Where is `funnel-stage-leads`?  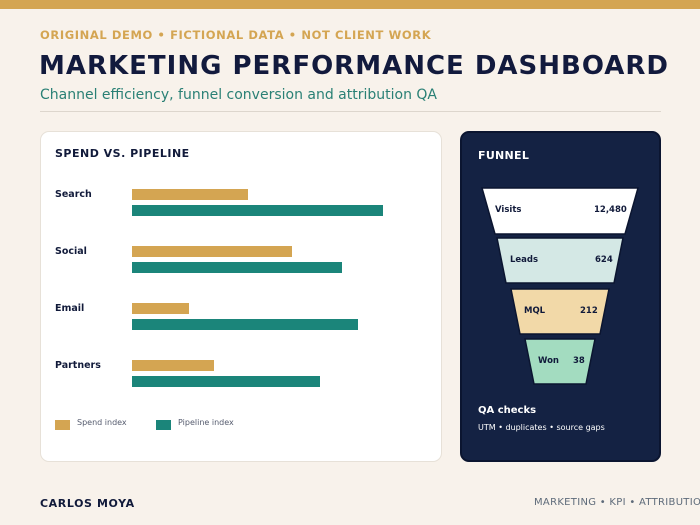 funnel-stage-leads is located at coordinates (560, 260).